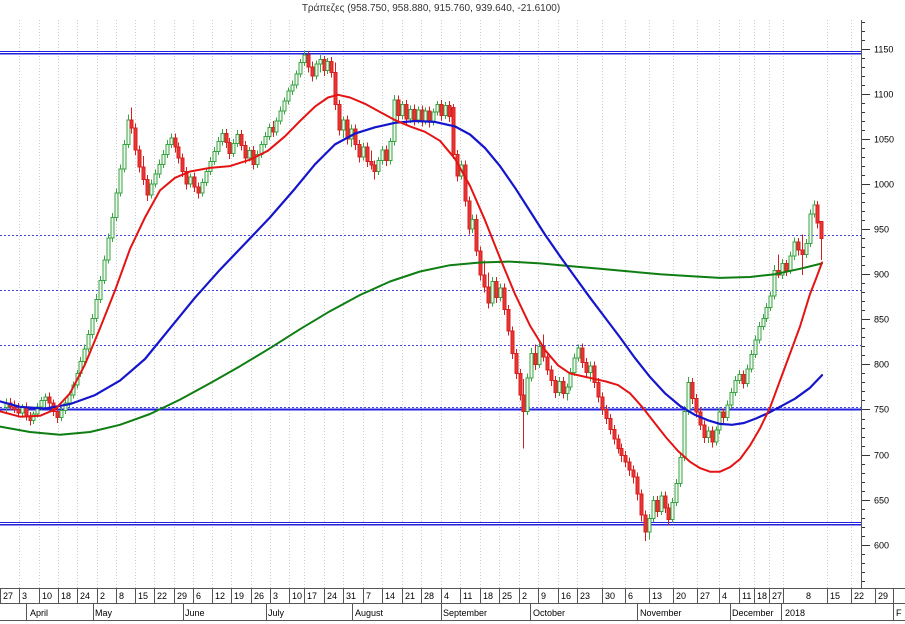 This screenshot has height=624, width=905. I want to click on x-month-label: December, so click(753, 613).